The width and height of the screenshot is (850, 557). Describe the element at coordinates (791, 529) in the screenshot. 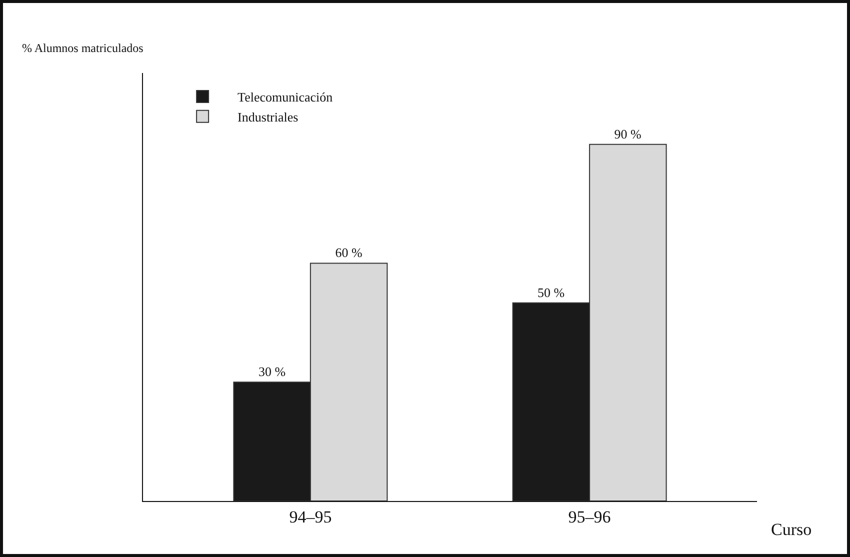

I see `x-axis-title: Curso` at that location.